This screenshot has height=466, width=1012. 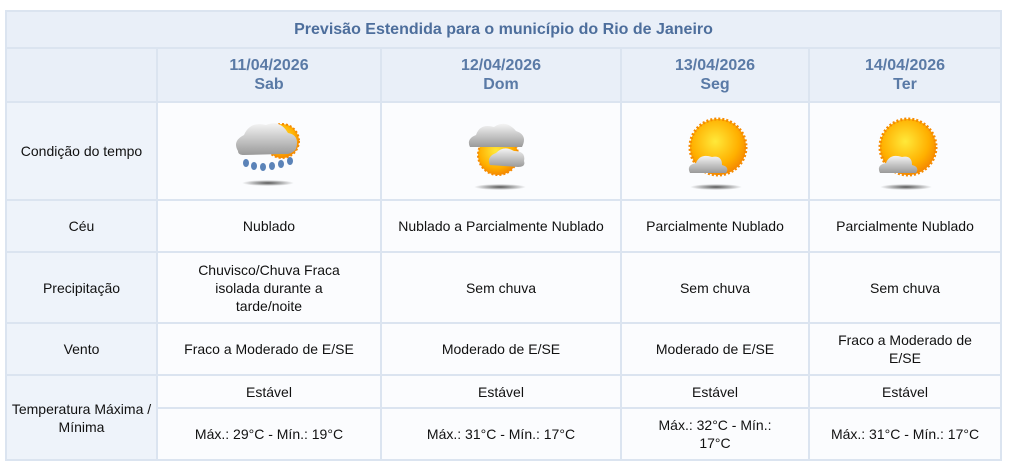 What do you see at coordinates (715, 75) in the screenshot?
I see `day-header: 13/04/2026 Seg` at bounding box center [715, 75].